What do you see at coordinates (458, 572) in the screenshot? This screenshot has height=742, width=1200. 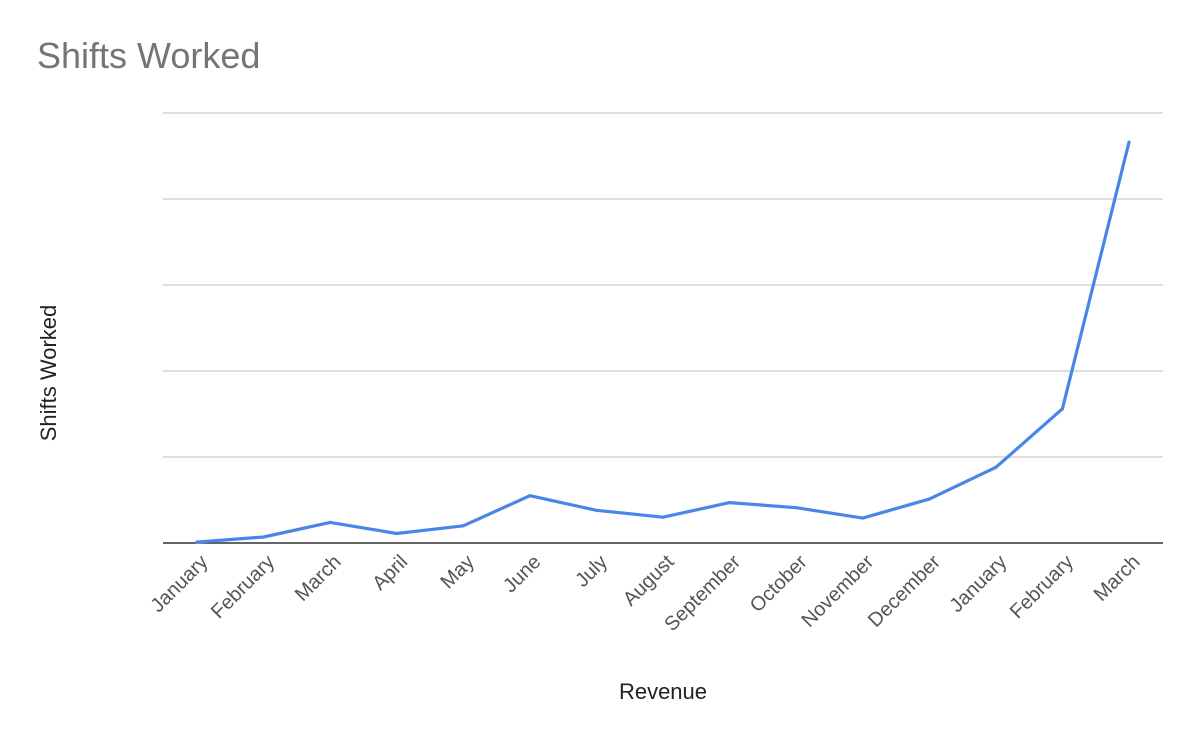 I see `x-tick-label: May` at bounding box center [458, 572].